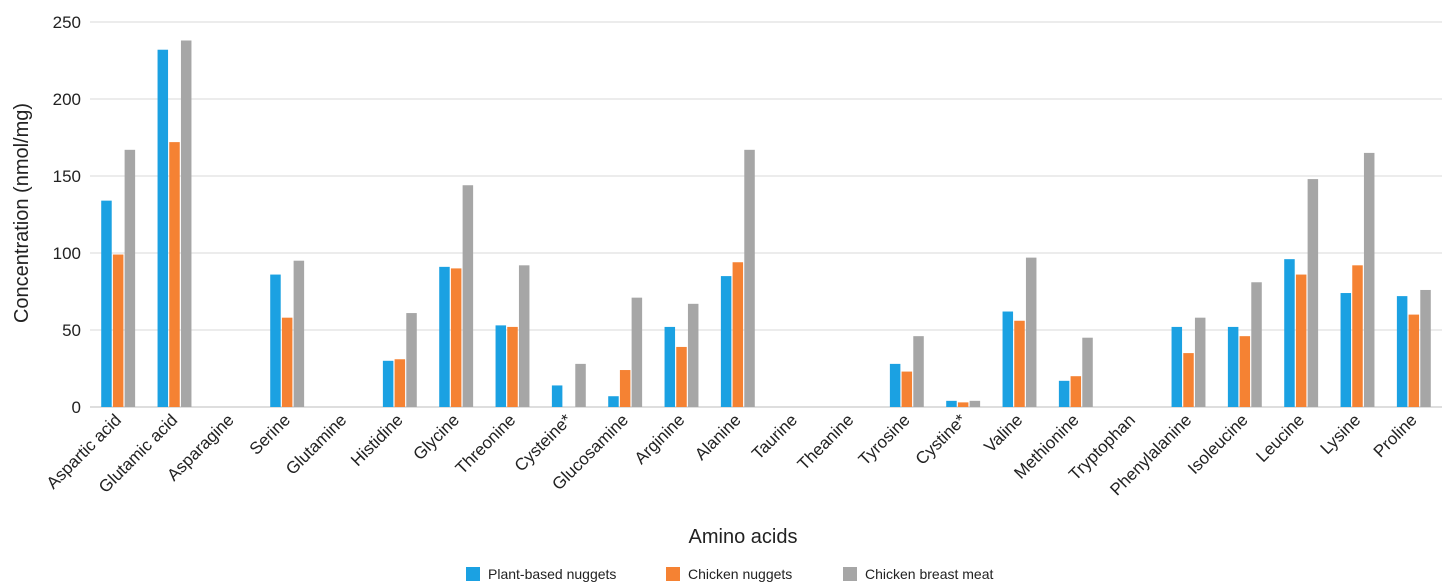  I want to click on x-axis-title: Amino acids, so click(743, 537).